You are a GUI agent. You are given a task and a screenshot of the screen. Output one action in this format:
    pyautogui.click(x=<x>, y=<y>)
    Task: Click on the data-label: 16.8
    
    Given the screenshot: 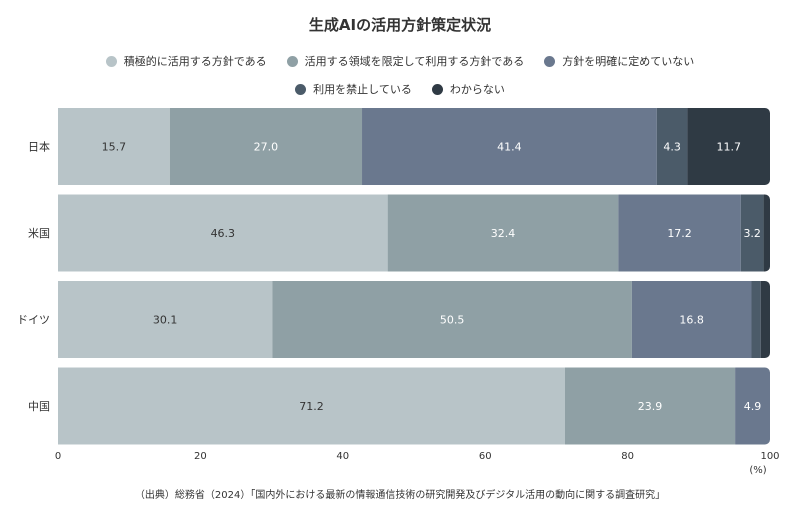 What is the action you would take?
    pyautogui.click(x=691, y=320)
    